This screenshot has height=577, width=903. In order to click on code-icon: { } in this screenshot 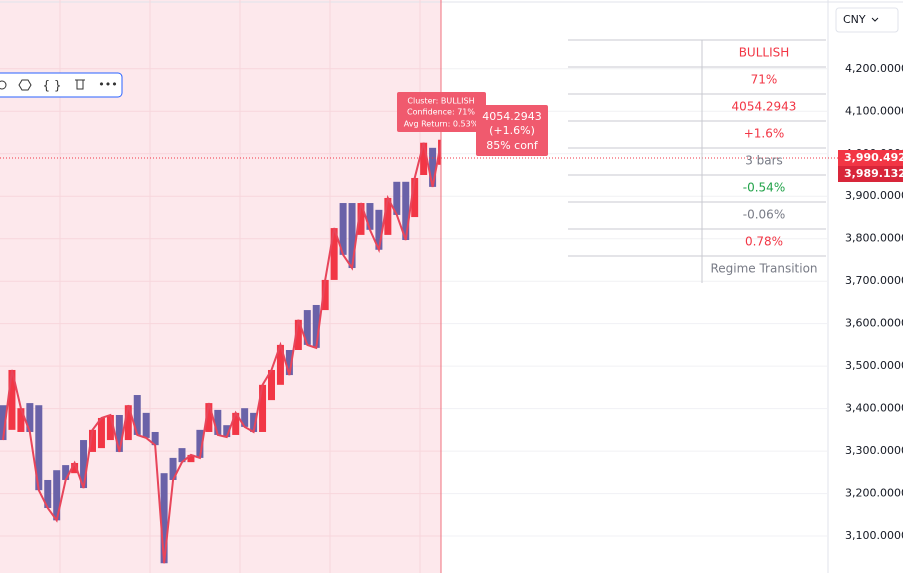, I will do `click(51, 86)`.